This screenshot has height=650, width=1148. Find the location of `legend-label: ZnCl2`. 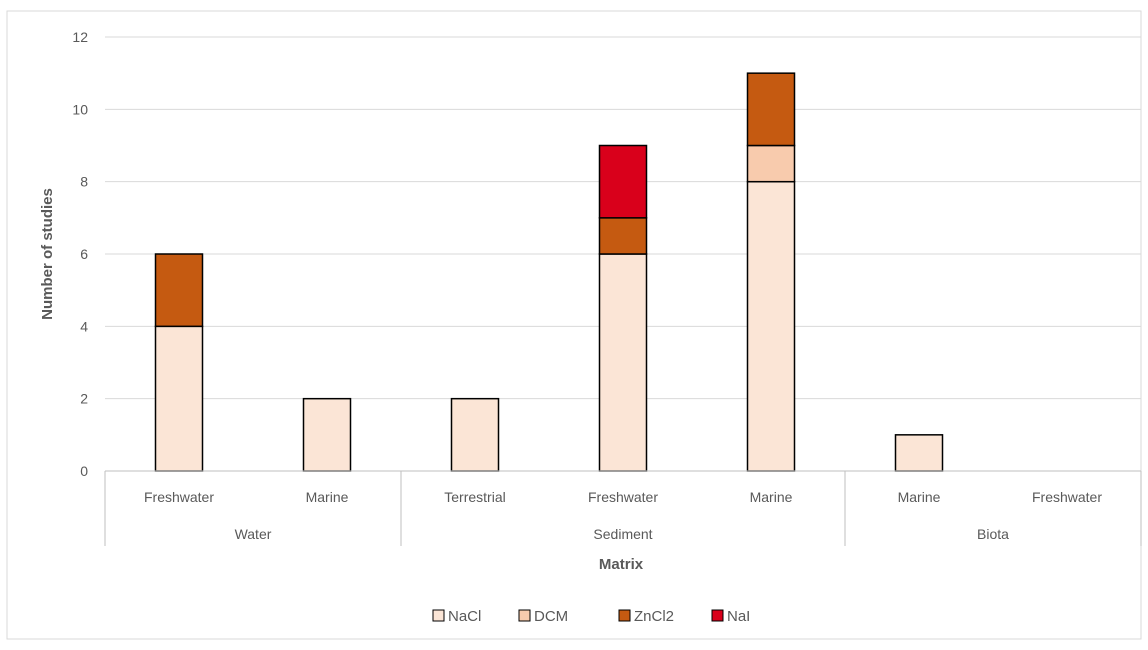

legend-label: ZnCl2 is located at coordinates (654, 616).